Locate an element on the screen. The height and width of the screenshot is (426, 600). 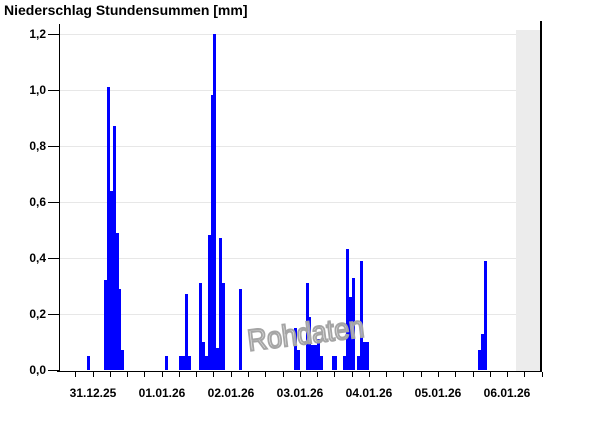
x-axis-line is located at coordinates (299, 371).